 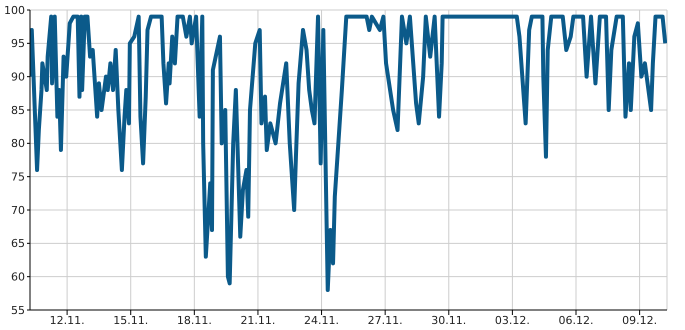 I want to click on y-tick-label: 85, so click(x=18, y=110).